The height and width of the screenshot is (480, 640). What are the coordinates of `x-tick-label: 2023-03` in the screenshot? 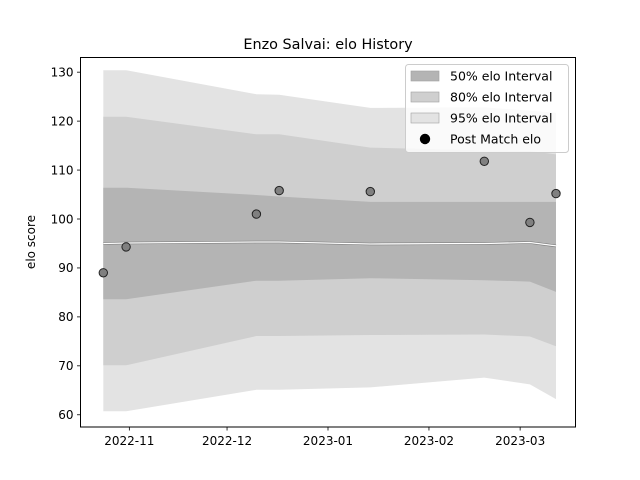 It's located at (520, 441).